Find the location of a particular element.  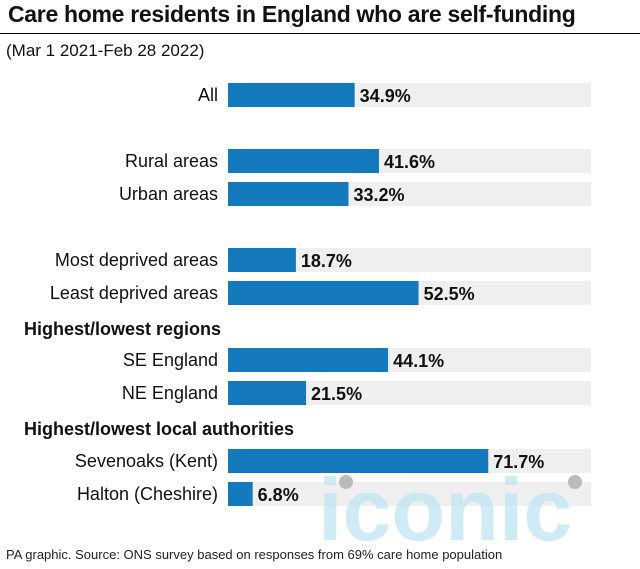

data-label: 71.7% is located at coordinates (518, 462).